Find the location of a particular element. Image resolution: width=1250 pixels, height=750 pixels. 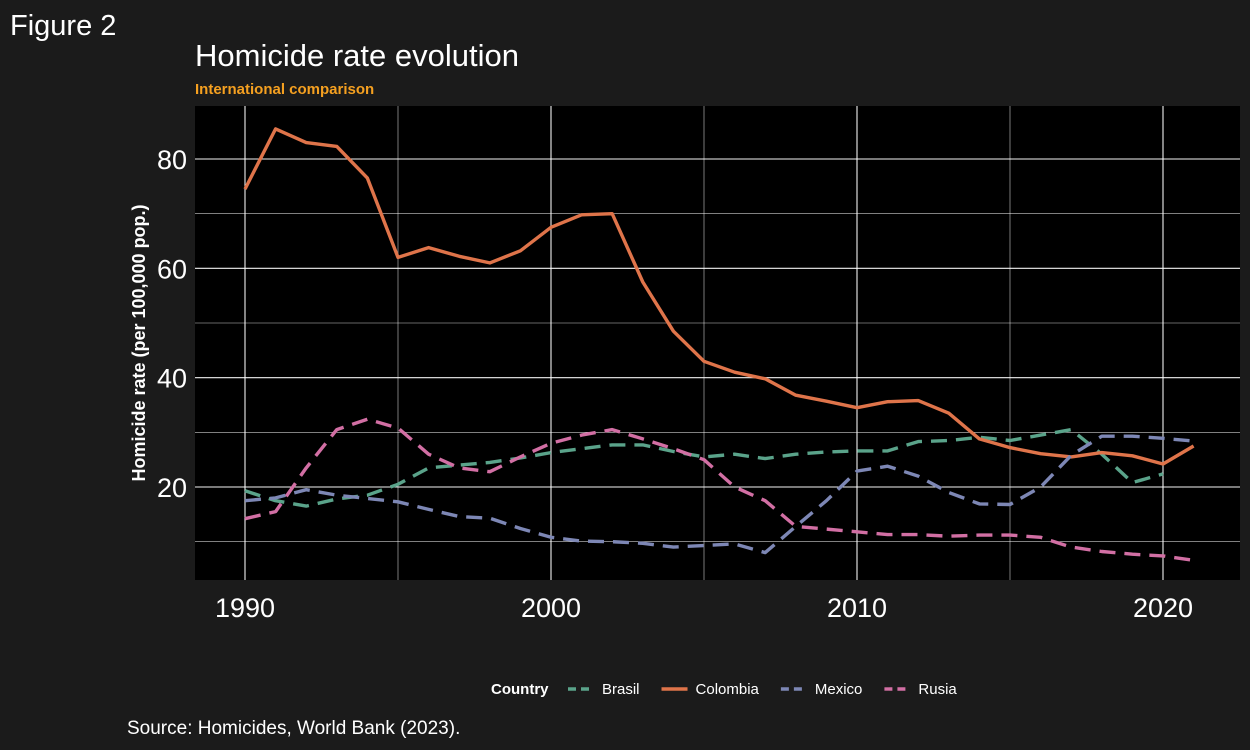

legend-label: Brasil is located at coordinates (621, 689).